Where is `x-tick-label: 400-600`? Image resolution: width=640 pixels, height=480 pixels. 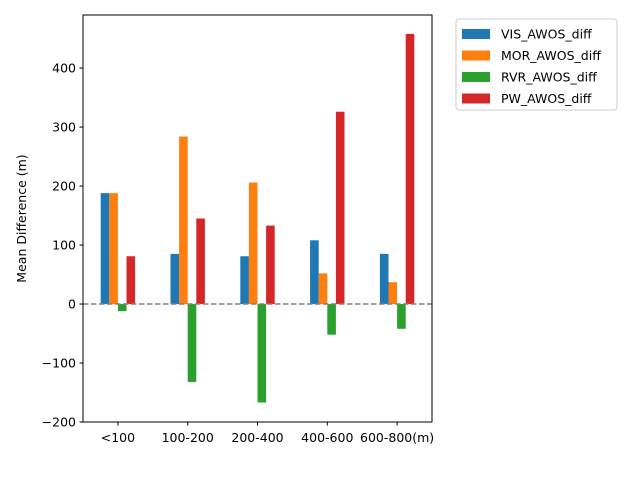
x-tick-label: 400-600 is located at coordinates (327, 437).